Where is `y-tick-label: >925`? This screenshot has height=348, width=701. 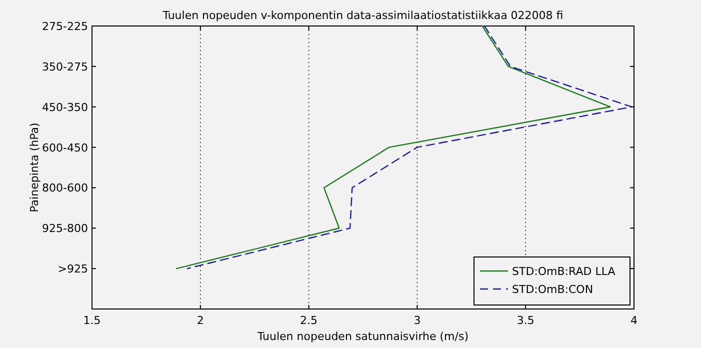
y-tick-label: >925 is located at coordinates (73, 269).